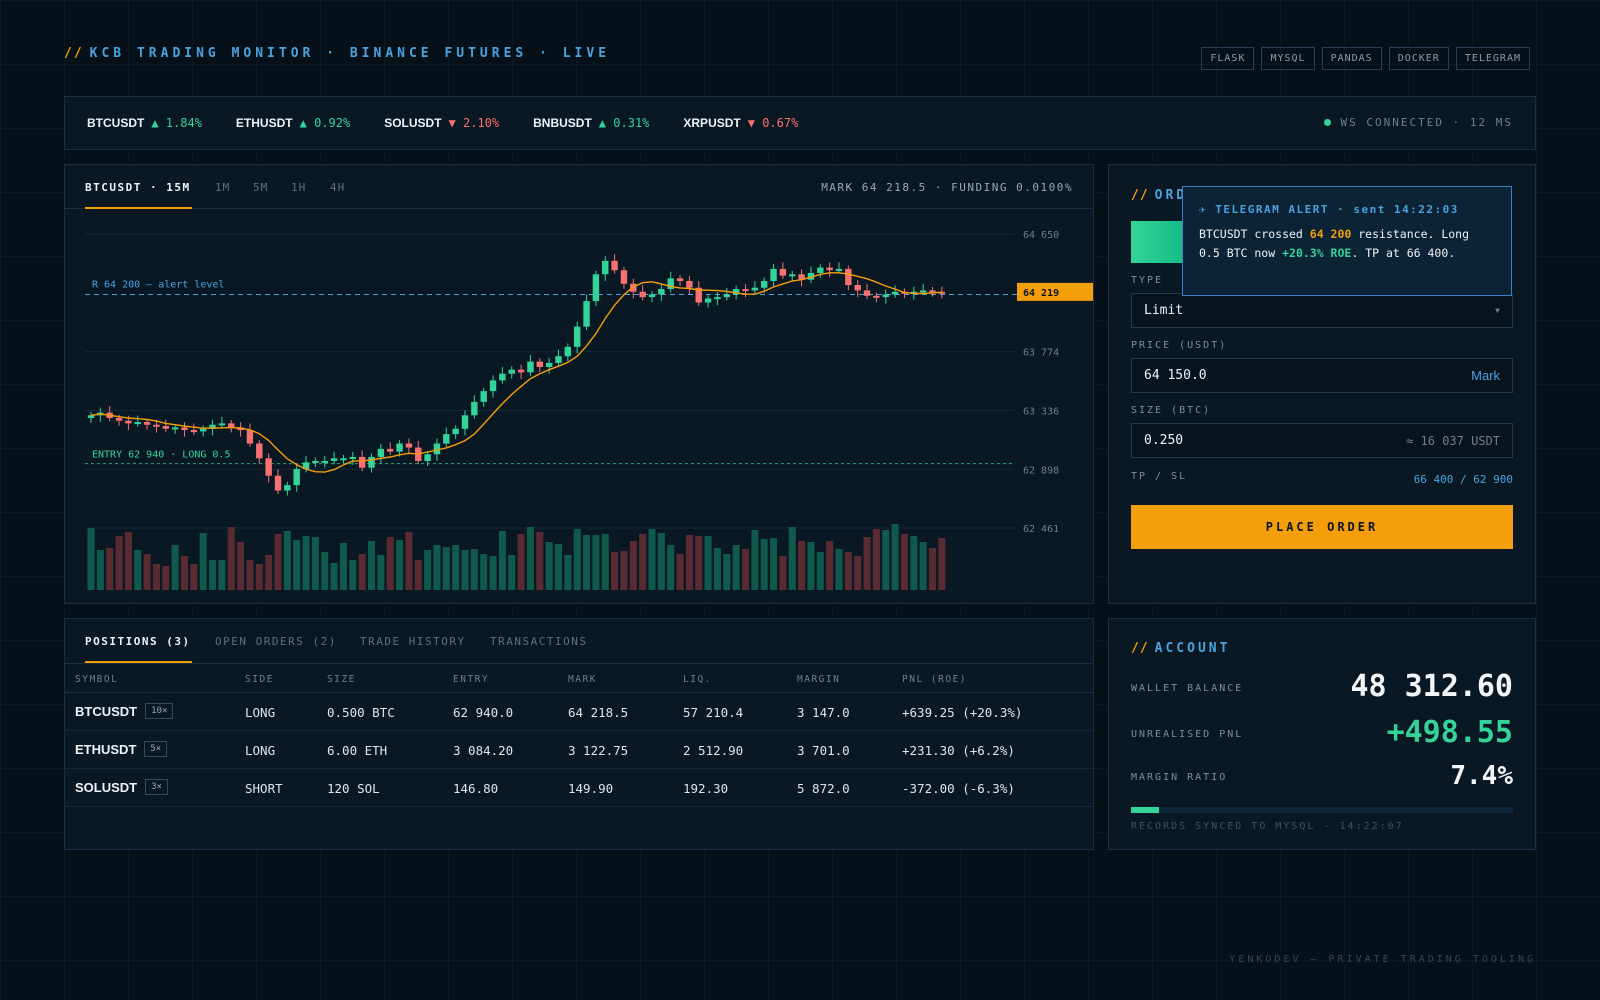 The image size is (1600, 1000). I want to click on price-input: 64 150.0 Mark, so click(1322, 375).